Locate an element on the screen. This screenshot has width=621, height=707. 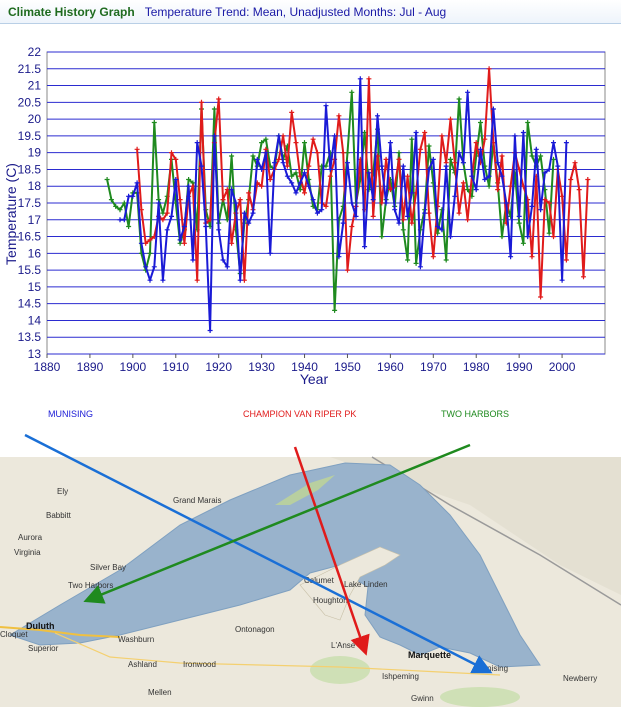
legend-label: MUNISING is located at coordinates (70, 414).